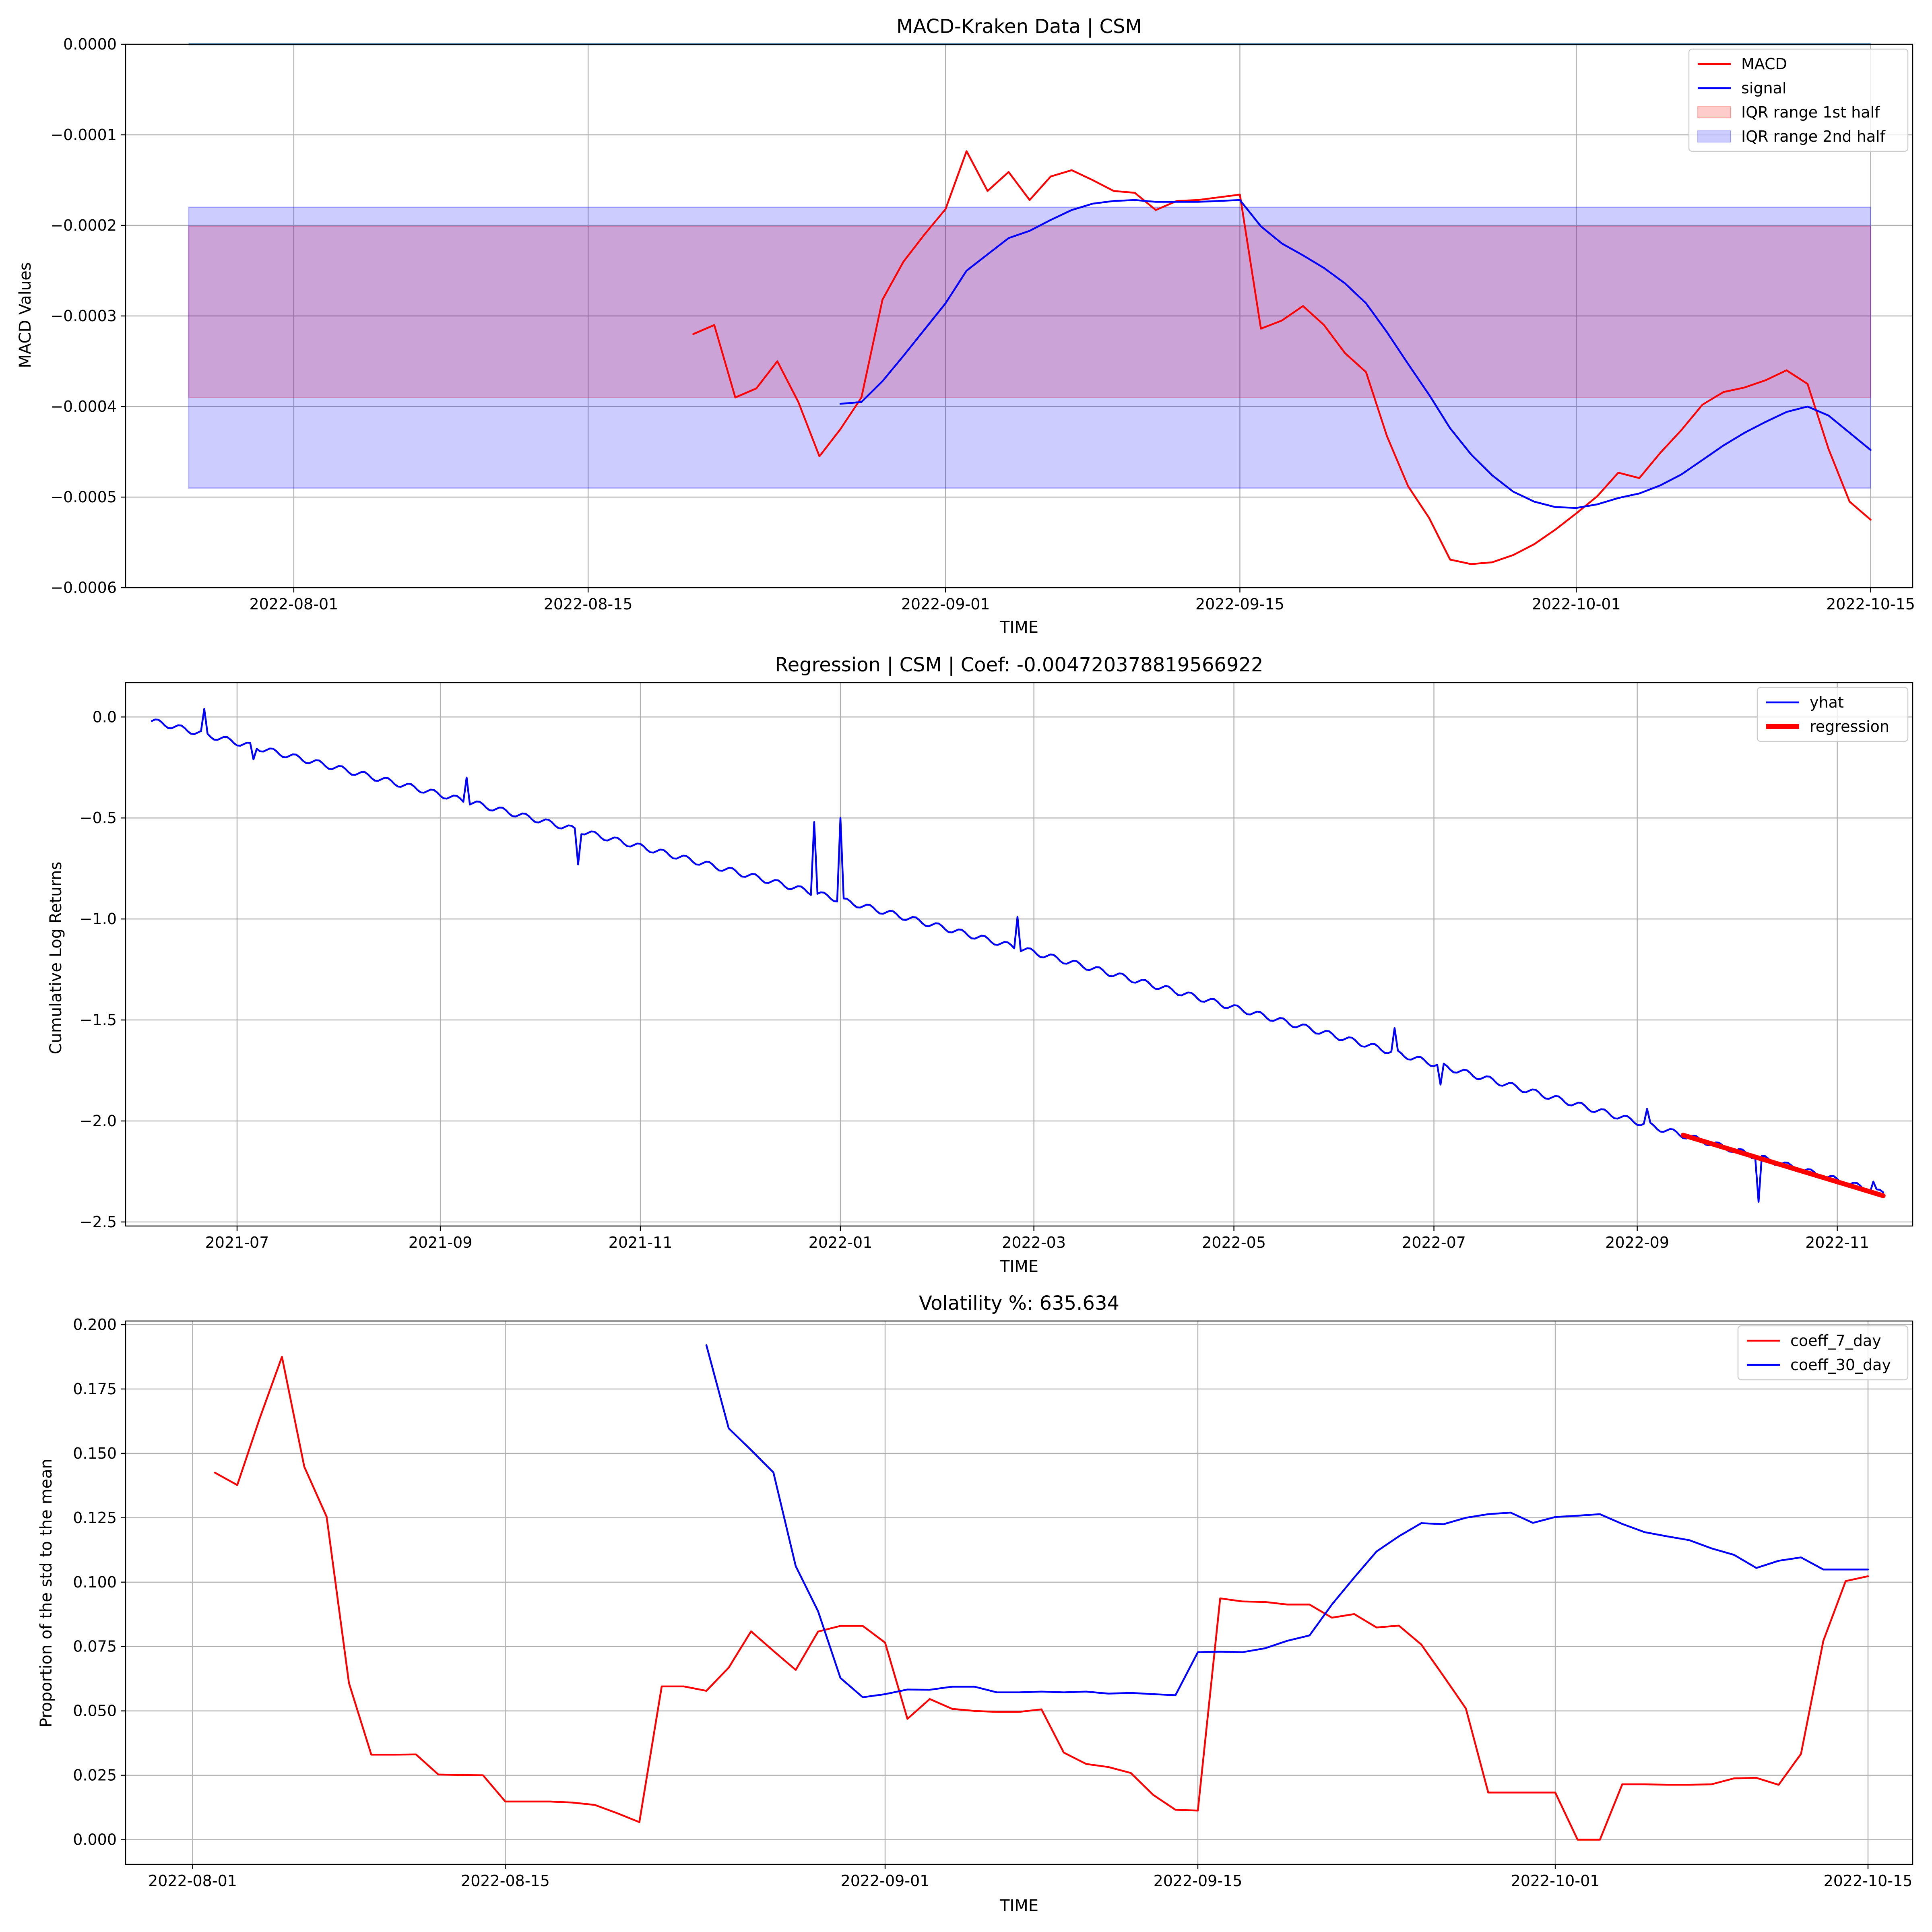  I want to click on volatility-y-tick-label: 0.050, so click(95, 1711).